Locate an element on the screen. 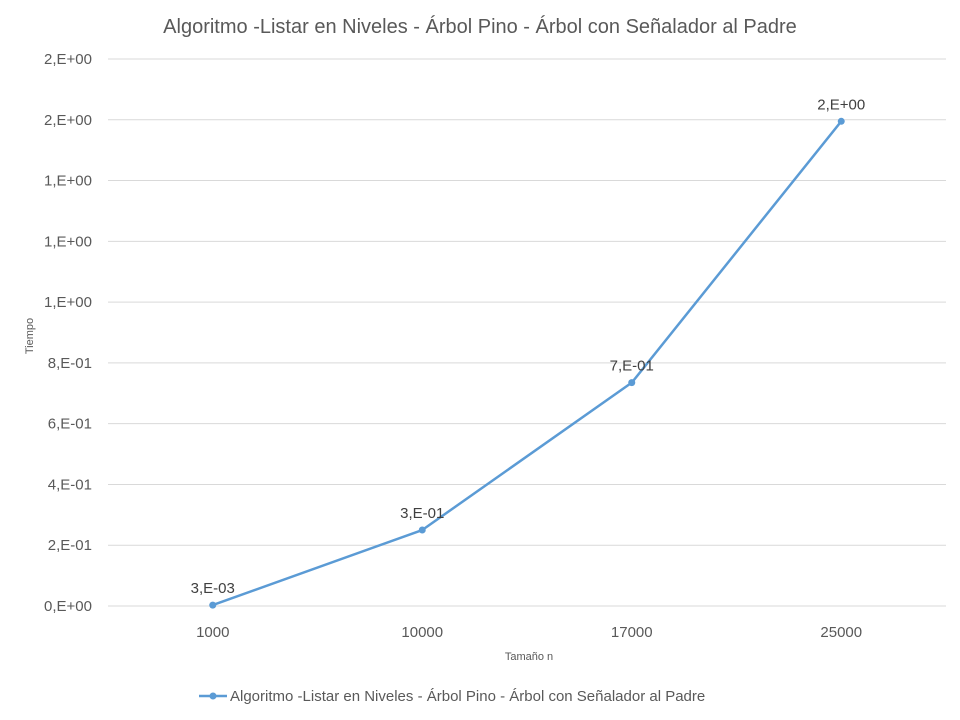  x-axis-title: Tamaño n is located at coordinates (529, 657).